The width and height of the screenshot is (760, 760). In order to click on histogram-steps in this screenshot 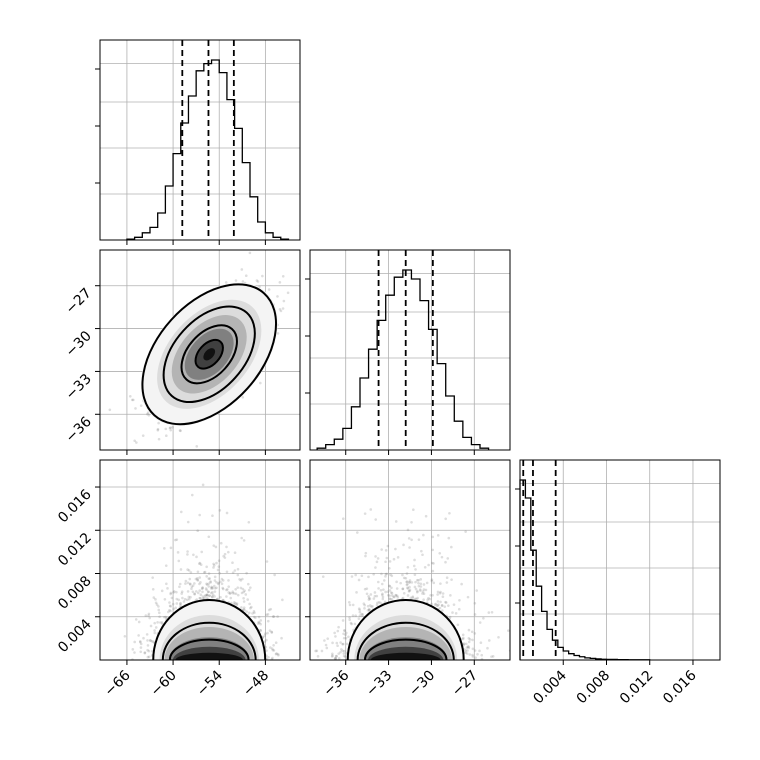, I will do `click(585, 570)`.